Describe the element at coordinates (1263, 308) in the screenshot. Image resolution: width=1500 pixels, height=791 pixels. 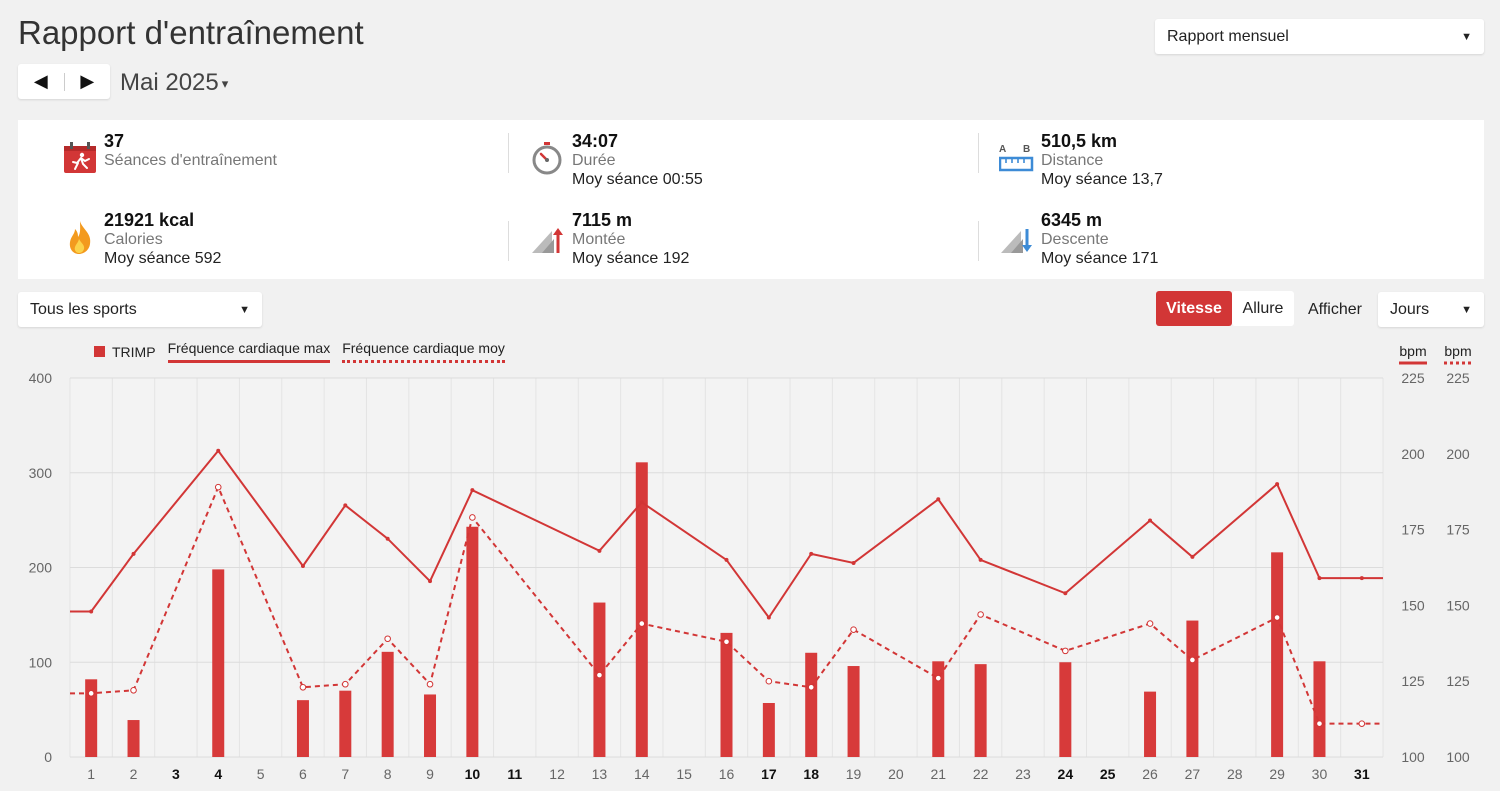
I see `toggle-allure: Allure` at that location.